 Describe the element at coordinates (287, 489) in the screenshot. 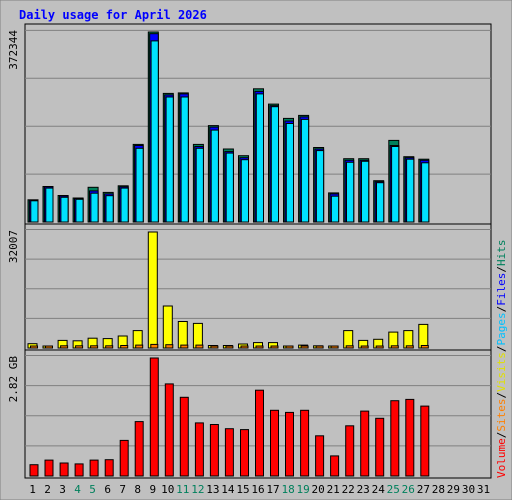

I see `x-tick-label-18: 18` at that location.